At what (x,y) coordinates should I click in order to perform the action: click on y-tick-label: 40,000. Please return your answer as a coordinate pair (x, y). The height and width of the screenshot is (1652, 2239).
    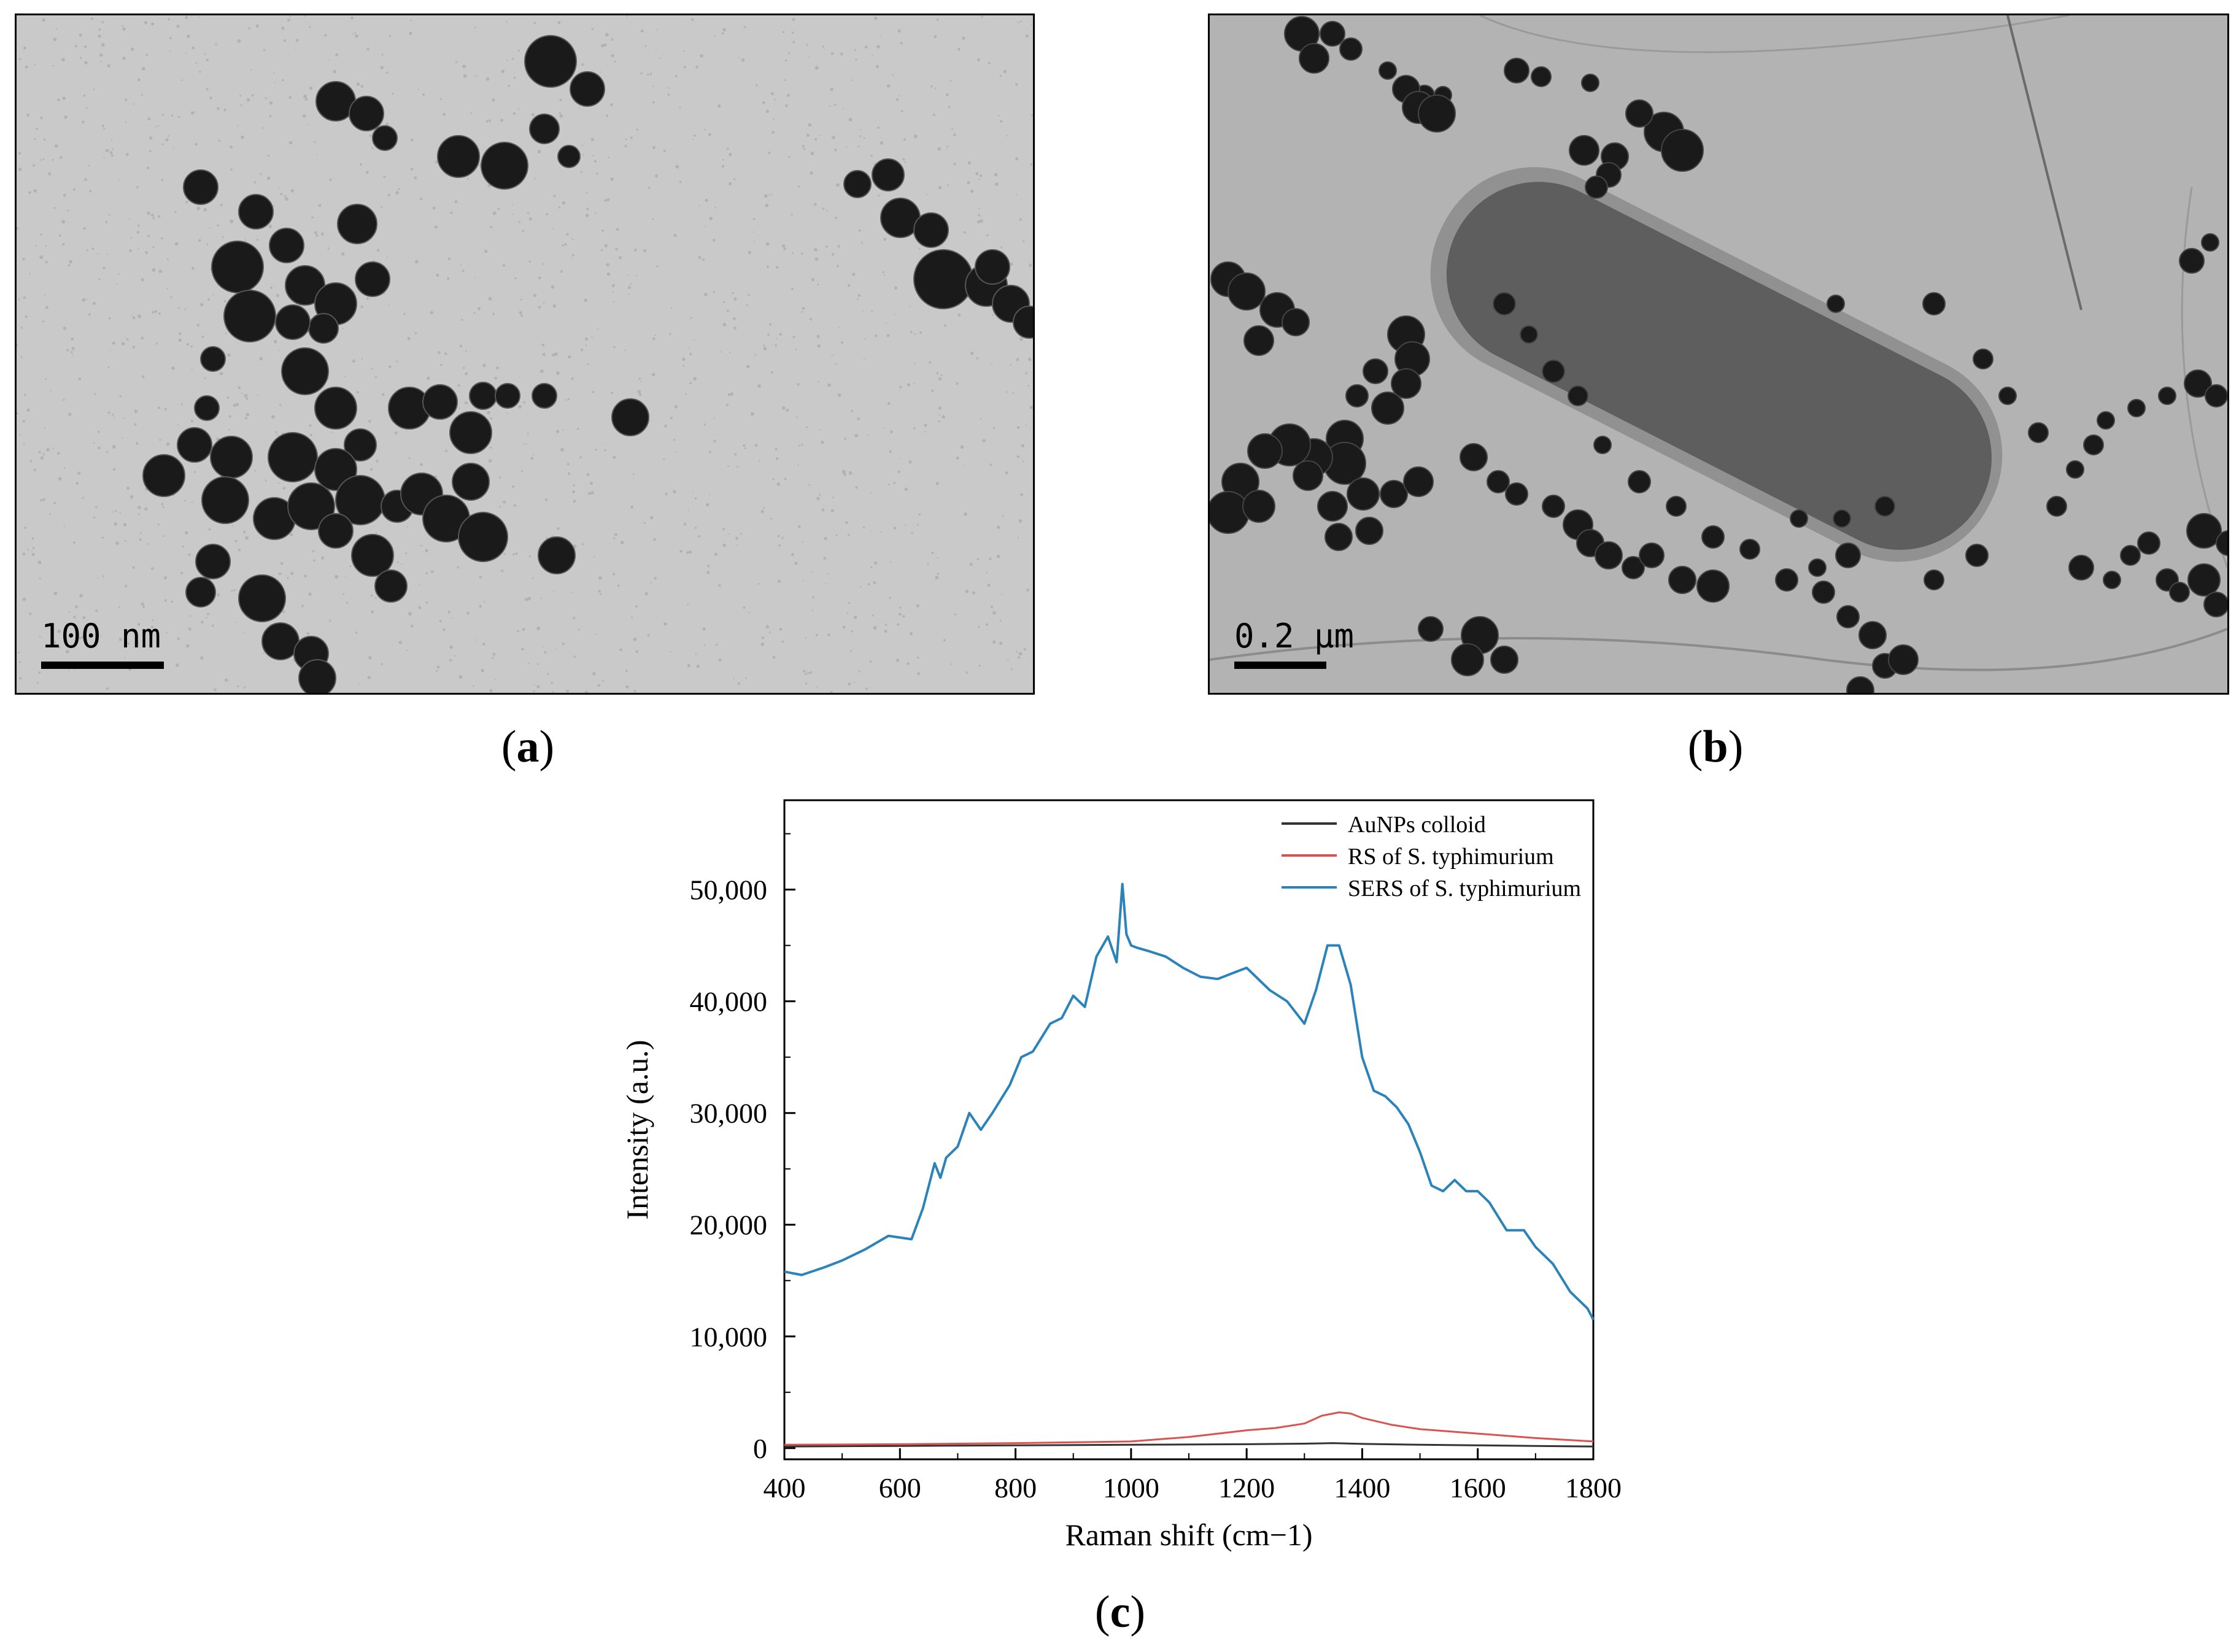
    Looking at the image, I should click on (729, 1001).